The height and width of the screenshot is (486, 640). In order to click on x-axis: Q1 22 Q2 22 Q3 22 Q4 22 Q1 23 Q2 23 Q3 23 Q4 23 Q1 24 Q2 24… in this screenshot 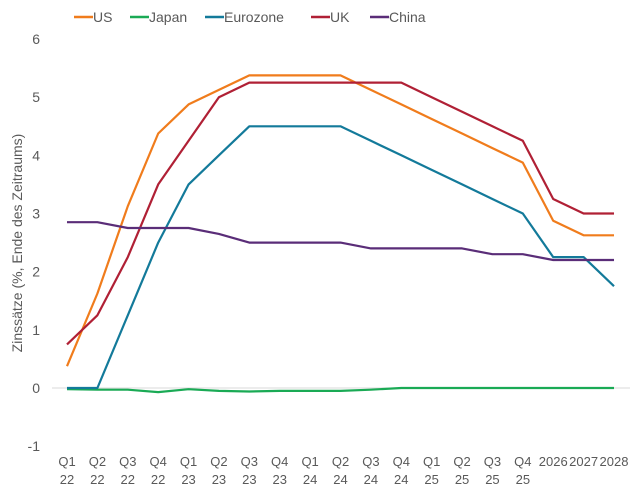, I will do `click(343, 470)`.